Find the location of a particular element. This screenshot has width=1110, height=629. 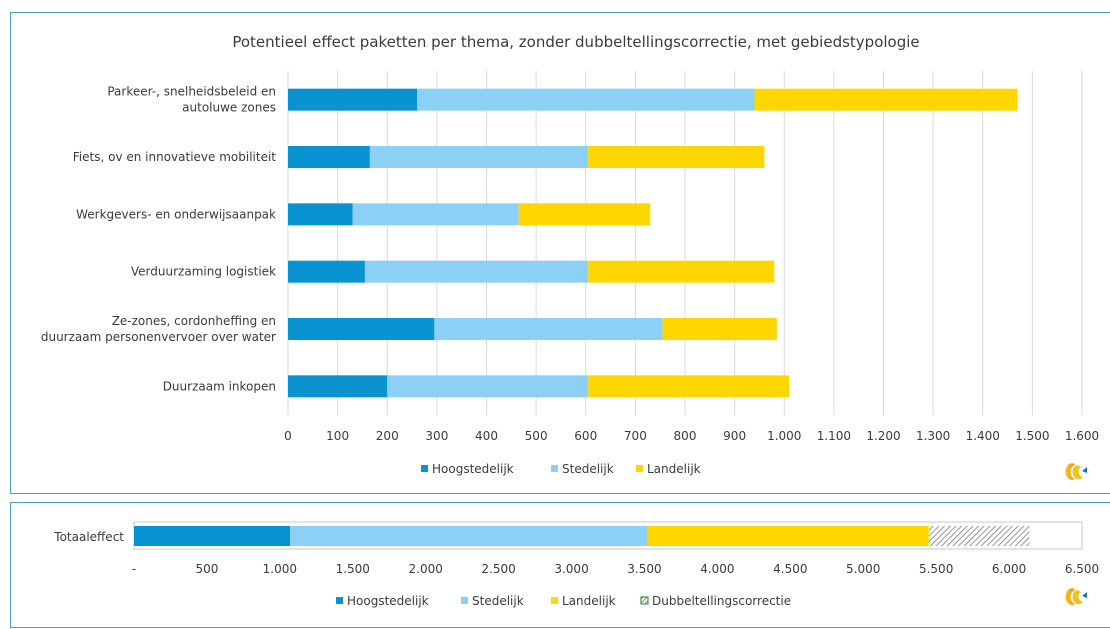

x-tick-label: 1.200 is located at coordinates (883, 436).